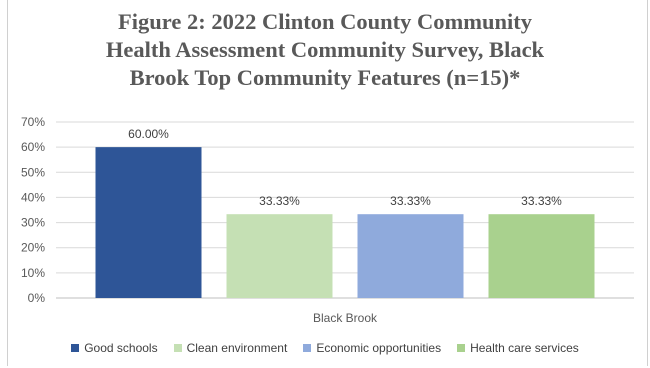 This screenshot has height=368, width=650. I want to click on y-tick-label: 30%, so click(33, 223).